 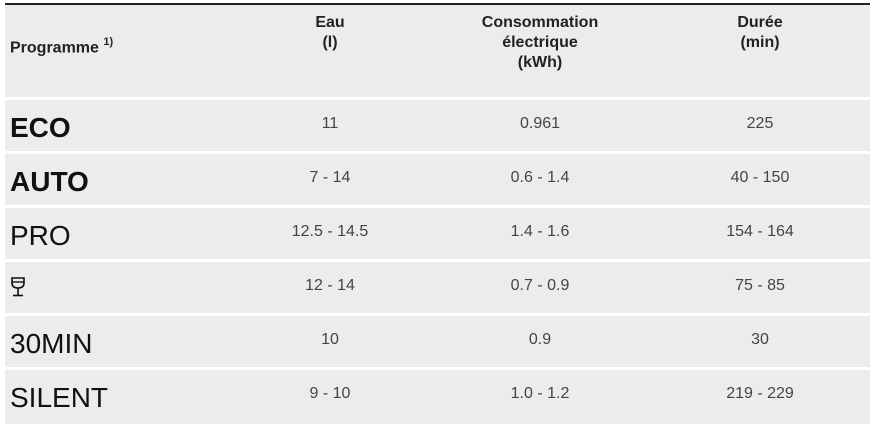 I want to click on conso-value: 0.961, so click(x=540, y=123).